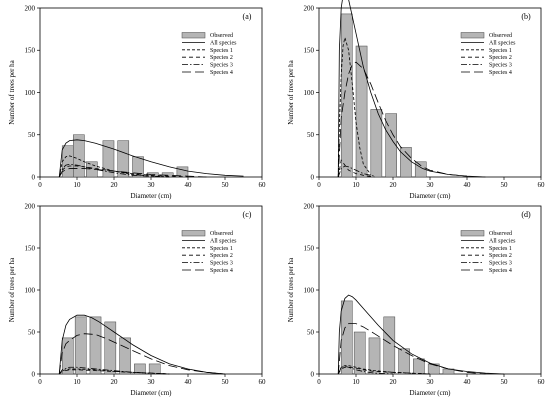 The image size is (550, 410). Describe the element at coordinates (526, 214) in the screenshot. I see `panel-label: (d)` at that location.